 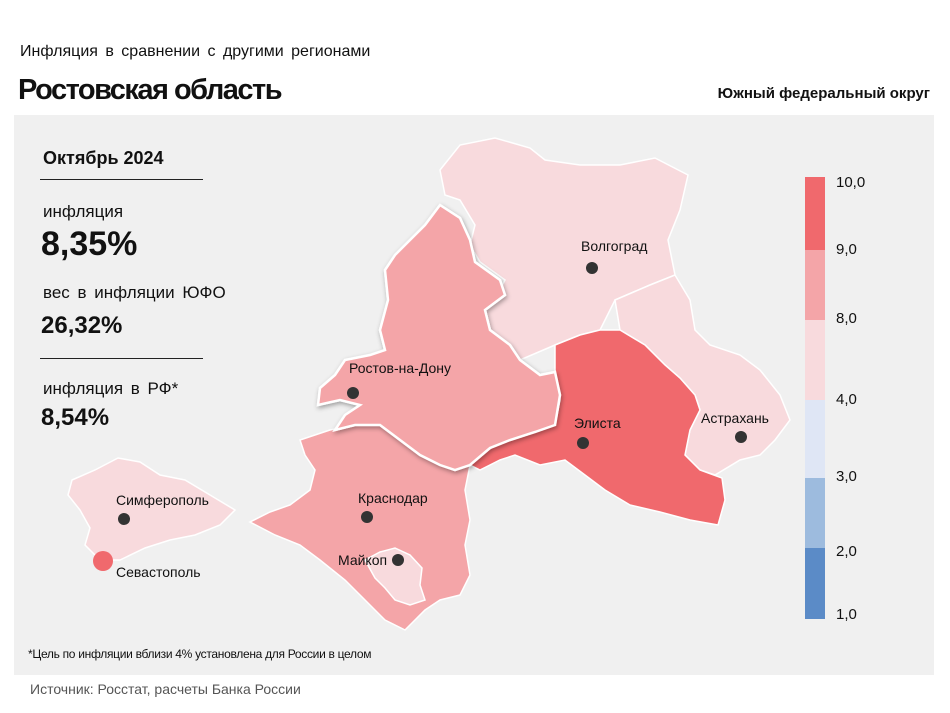 What do you see at coordinates (121, 179) in the screenshot?
I see `divider-top` at bounding box center [121, 179].